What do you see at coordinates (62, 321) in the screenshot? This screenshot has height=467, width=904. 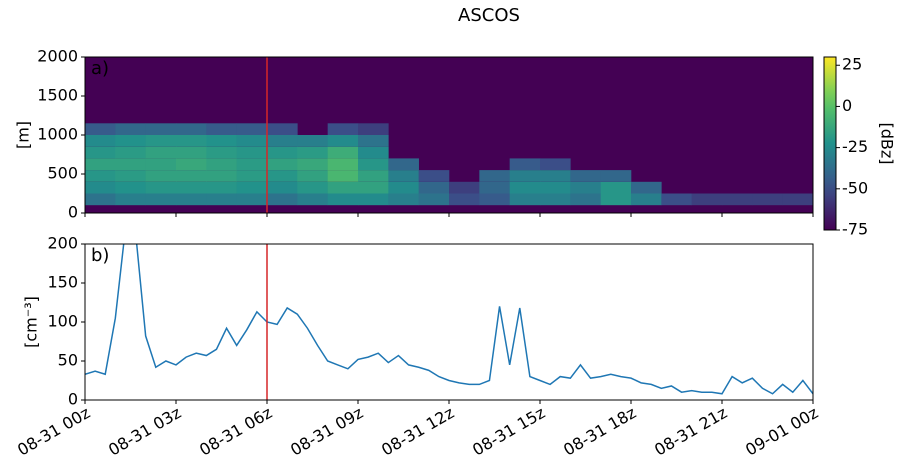 I see `y-tick-label: 100` at bounding box center [62, 321].